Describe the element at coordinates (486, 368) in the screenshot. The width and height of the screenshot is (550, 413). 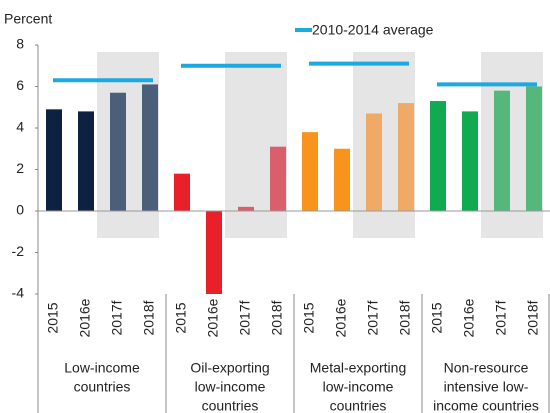
I see `group-label: Non-resource` at that location.